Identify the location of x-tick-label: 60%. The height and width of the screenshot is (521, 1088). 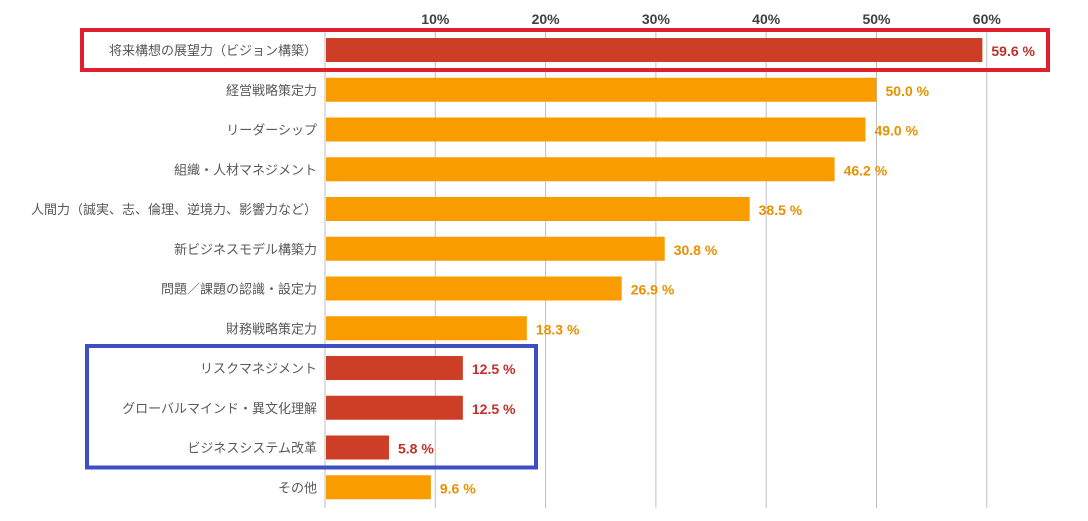
(987, 19).